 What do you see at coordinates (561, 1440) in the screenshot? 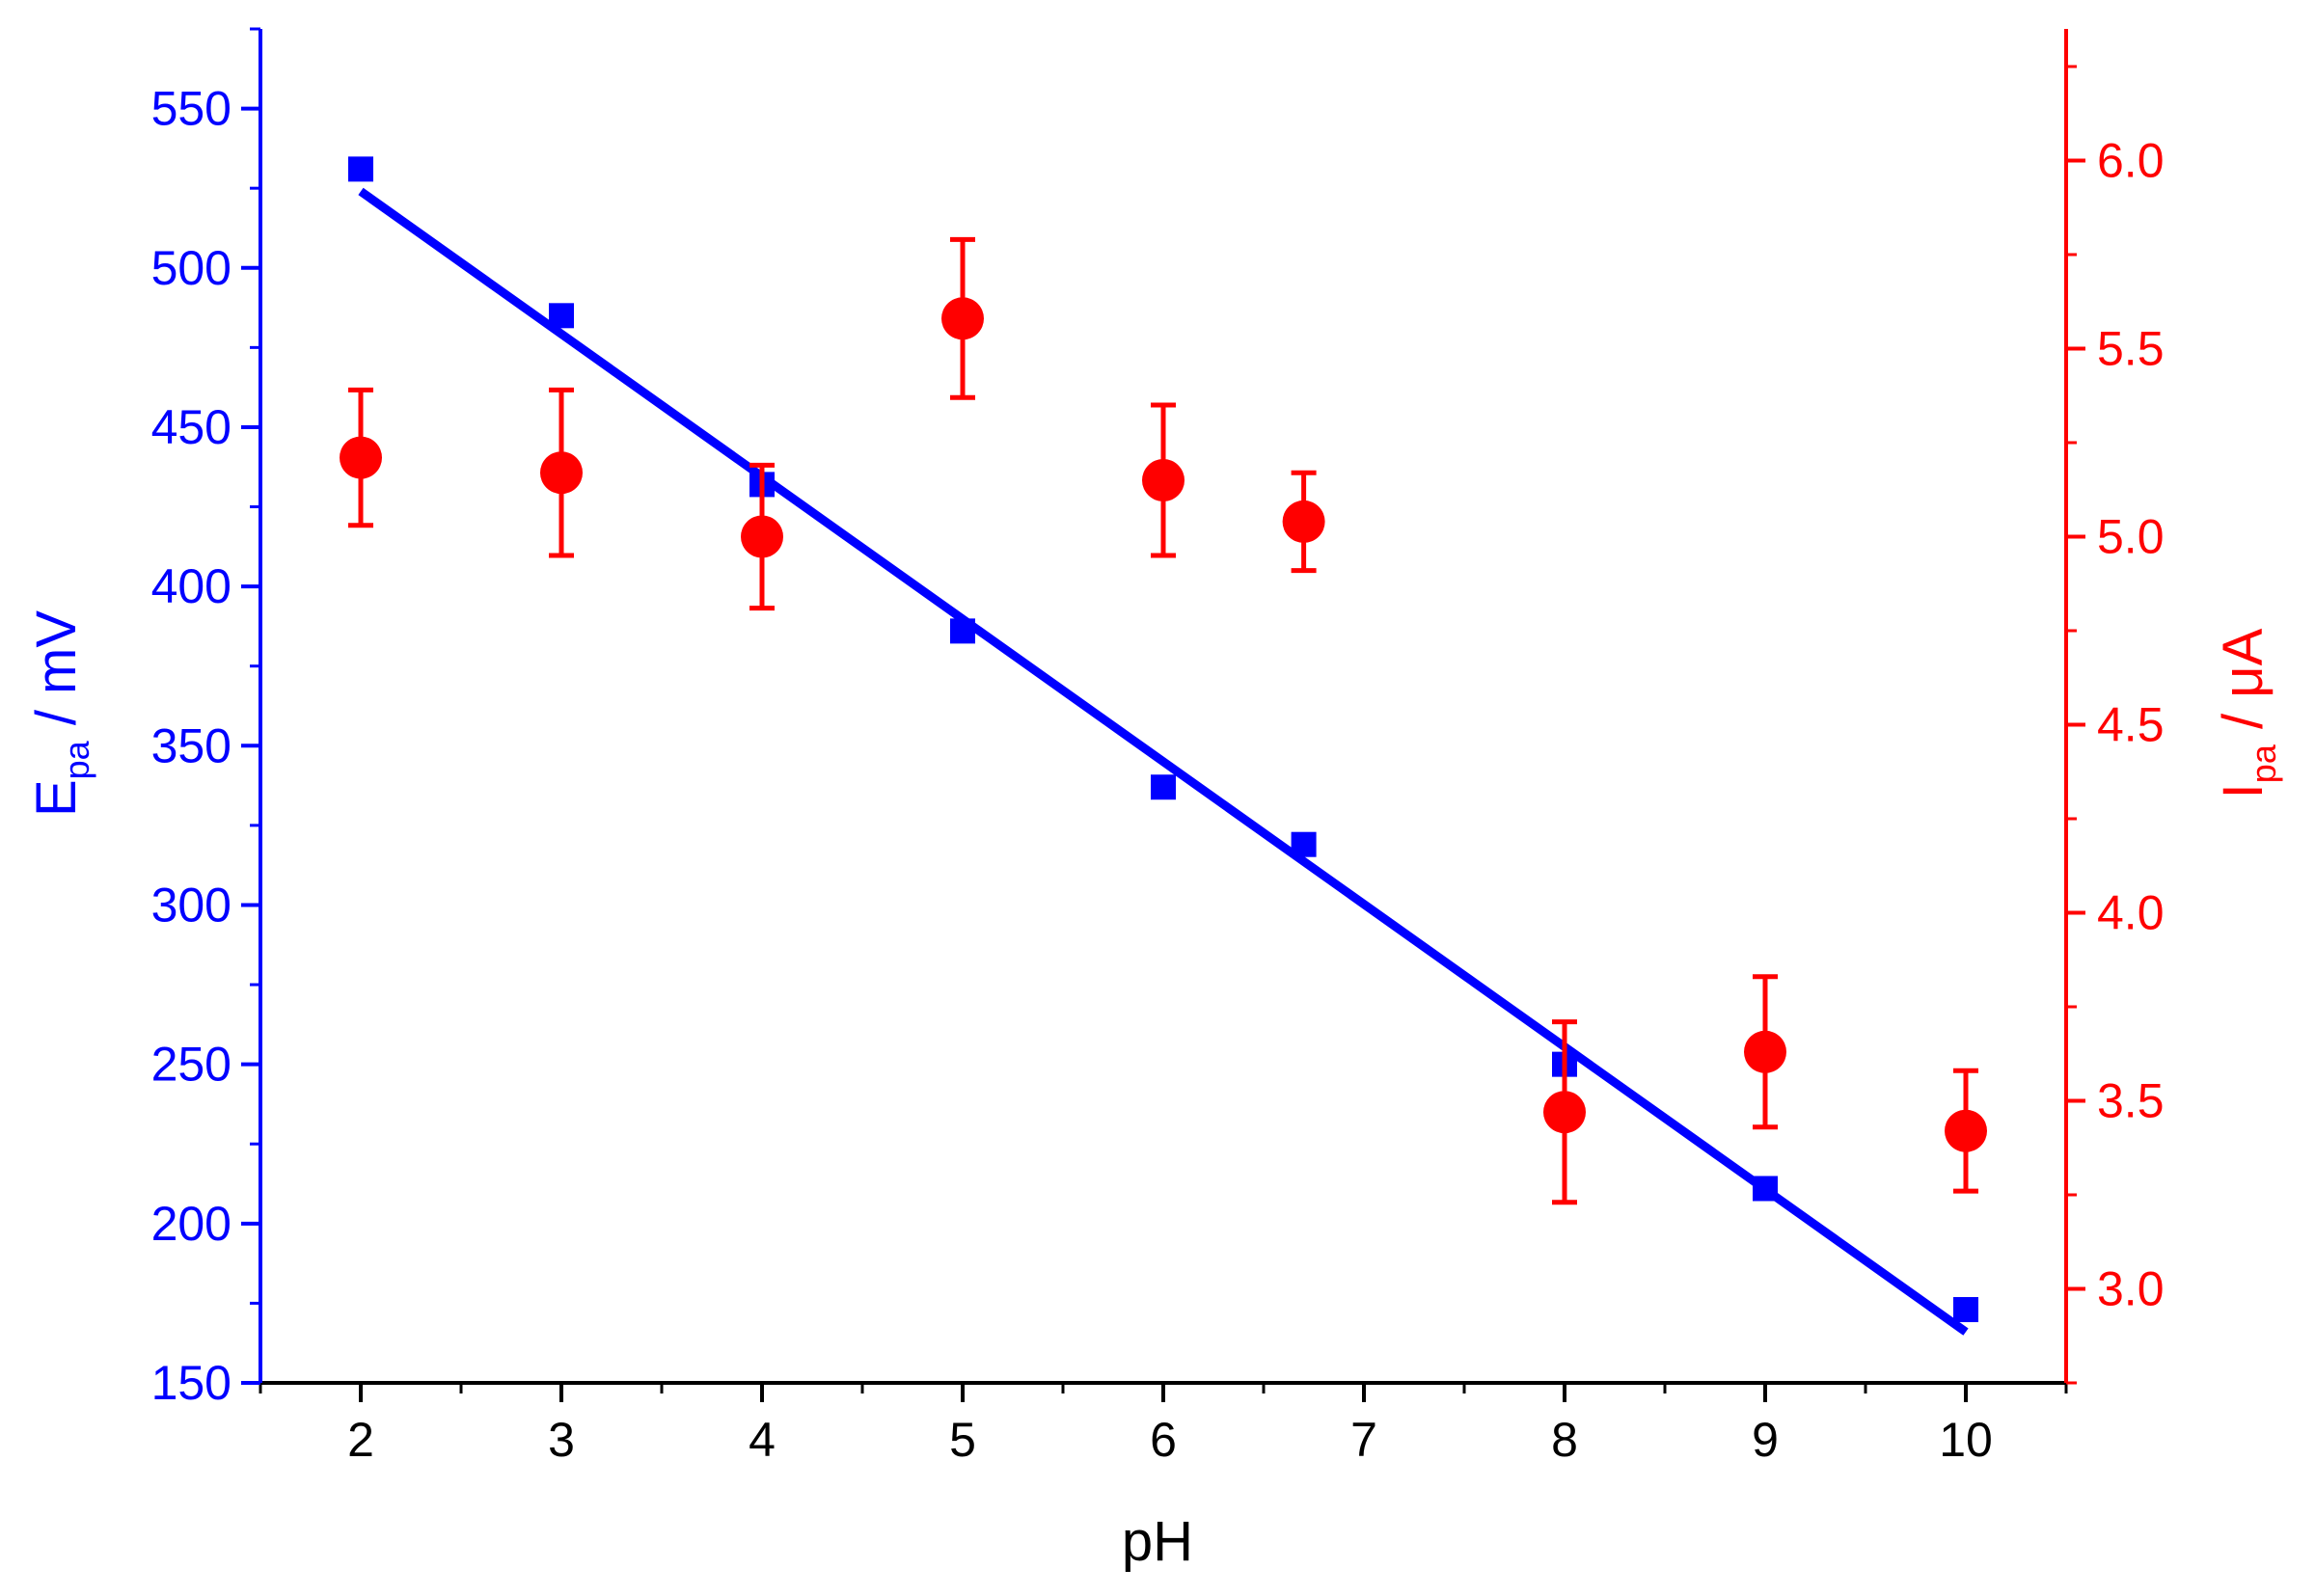
I see `x-tick-label: 3` at bounding box center [561, 1440].